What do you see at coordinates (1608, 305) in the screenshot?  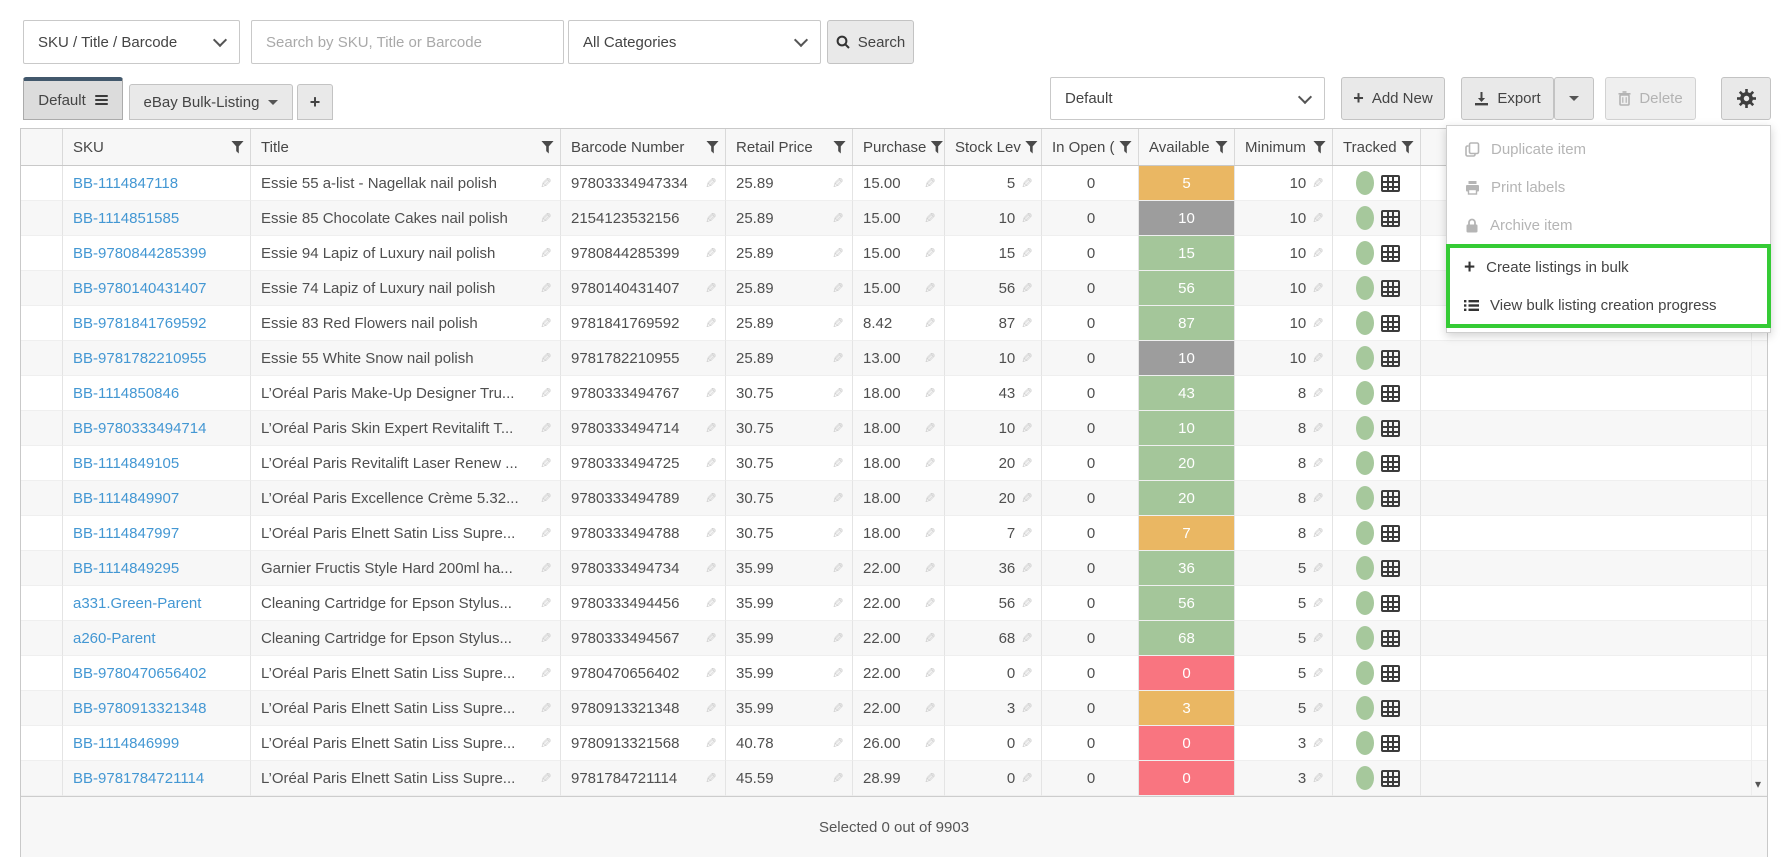 I see `menu-item-view-bulk-progress: View bulk listing creation progress` at bounding box center [1608, 305].